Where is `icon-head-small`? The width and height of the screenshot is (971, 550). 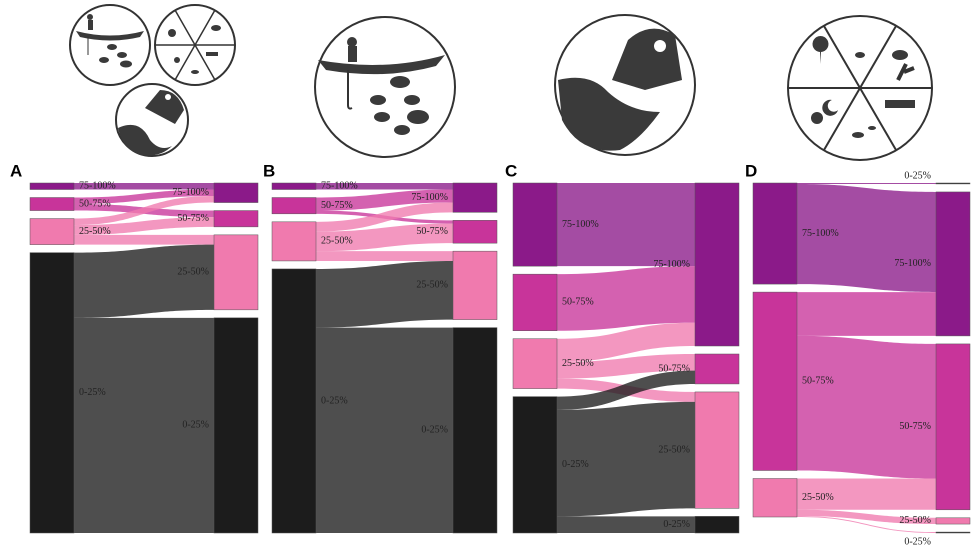 icon-head-small is located at coordinates (152, 120).